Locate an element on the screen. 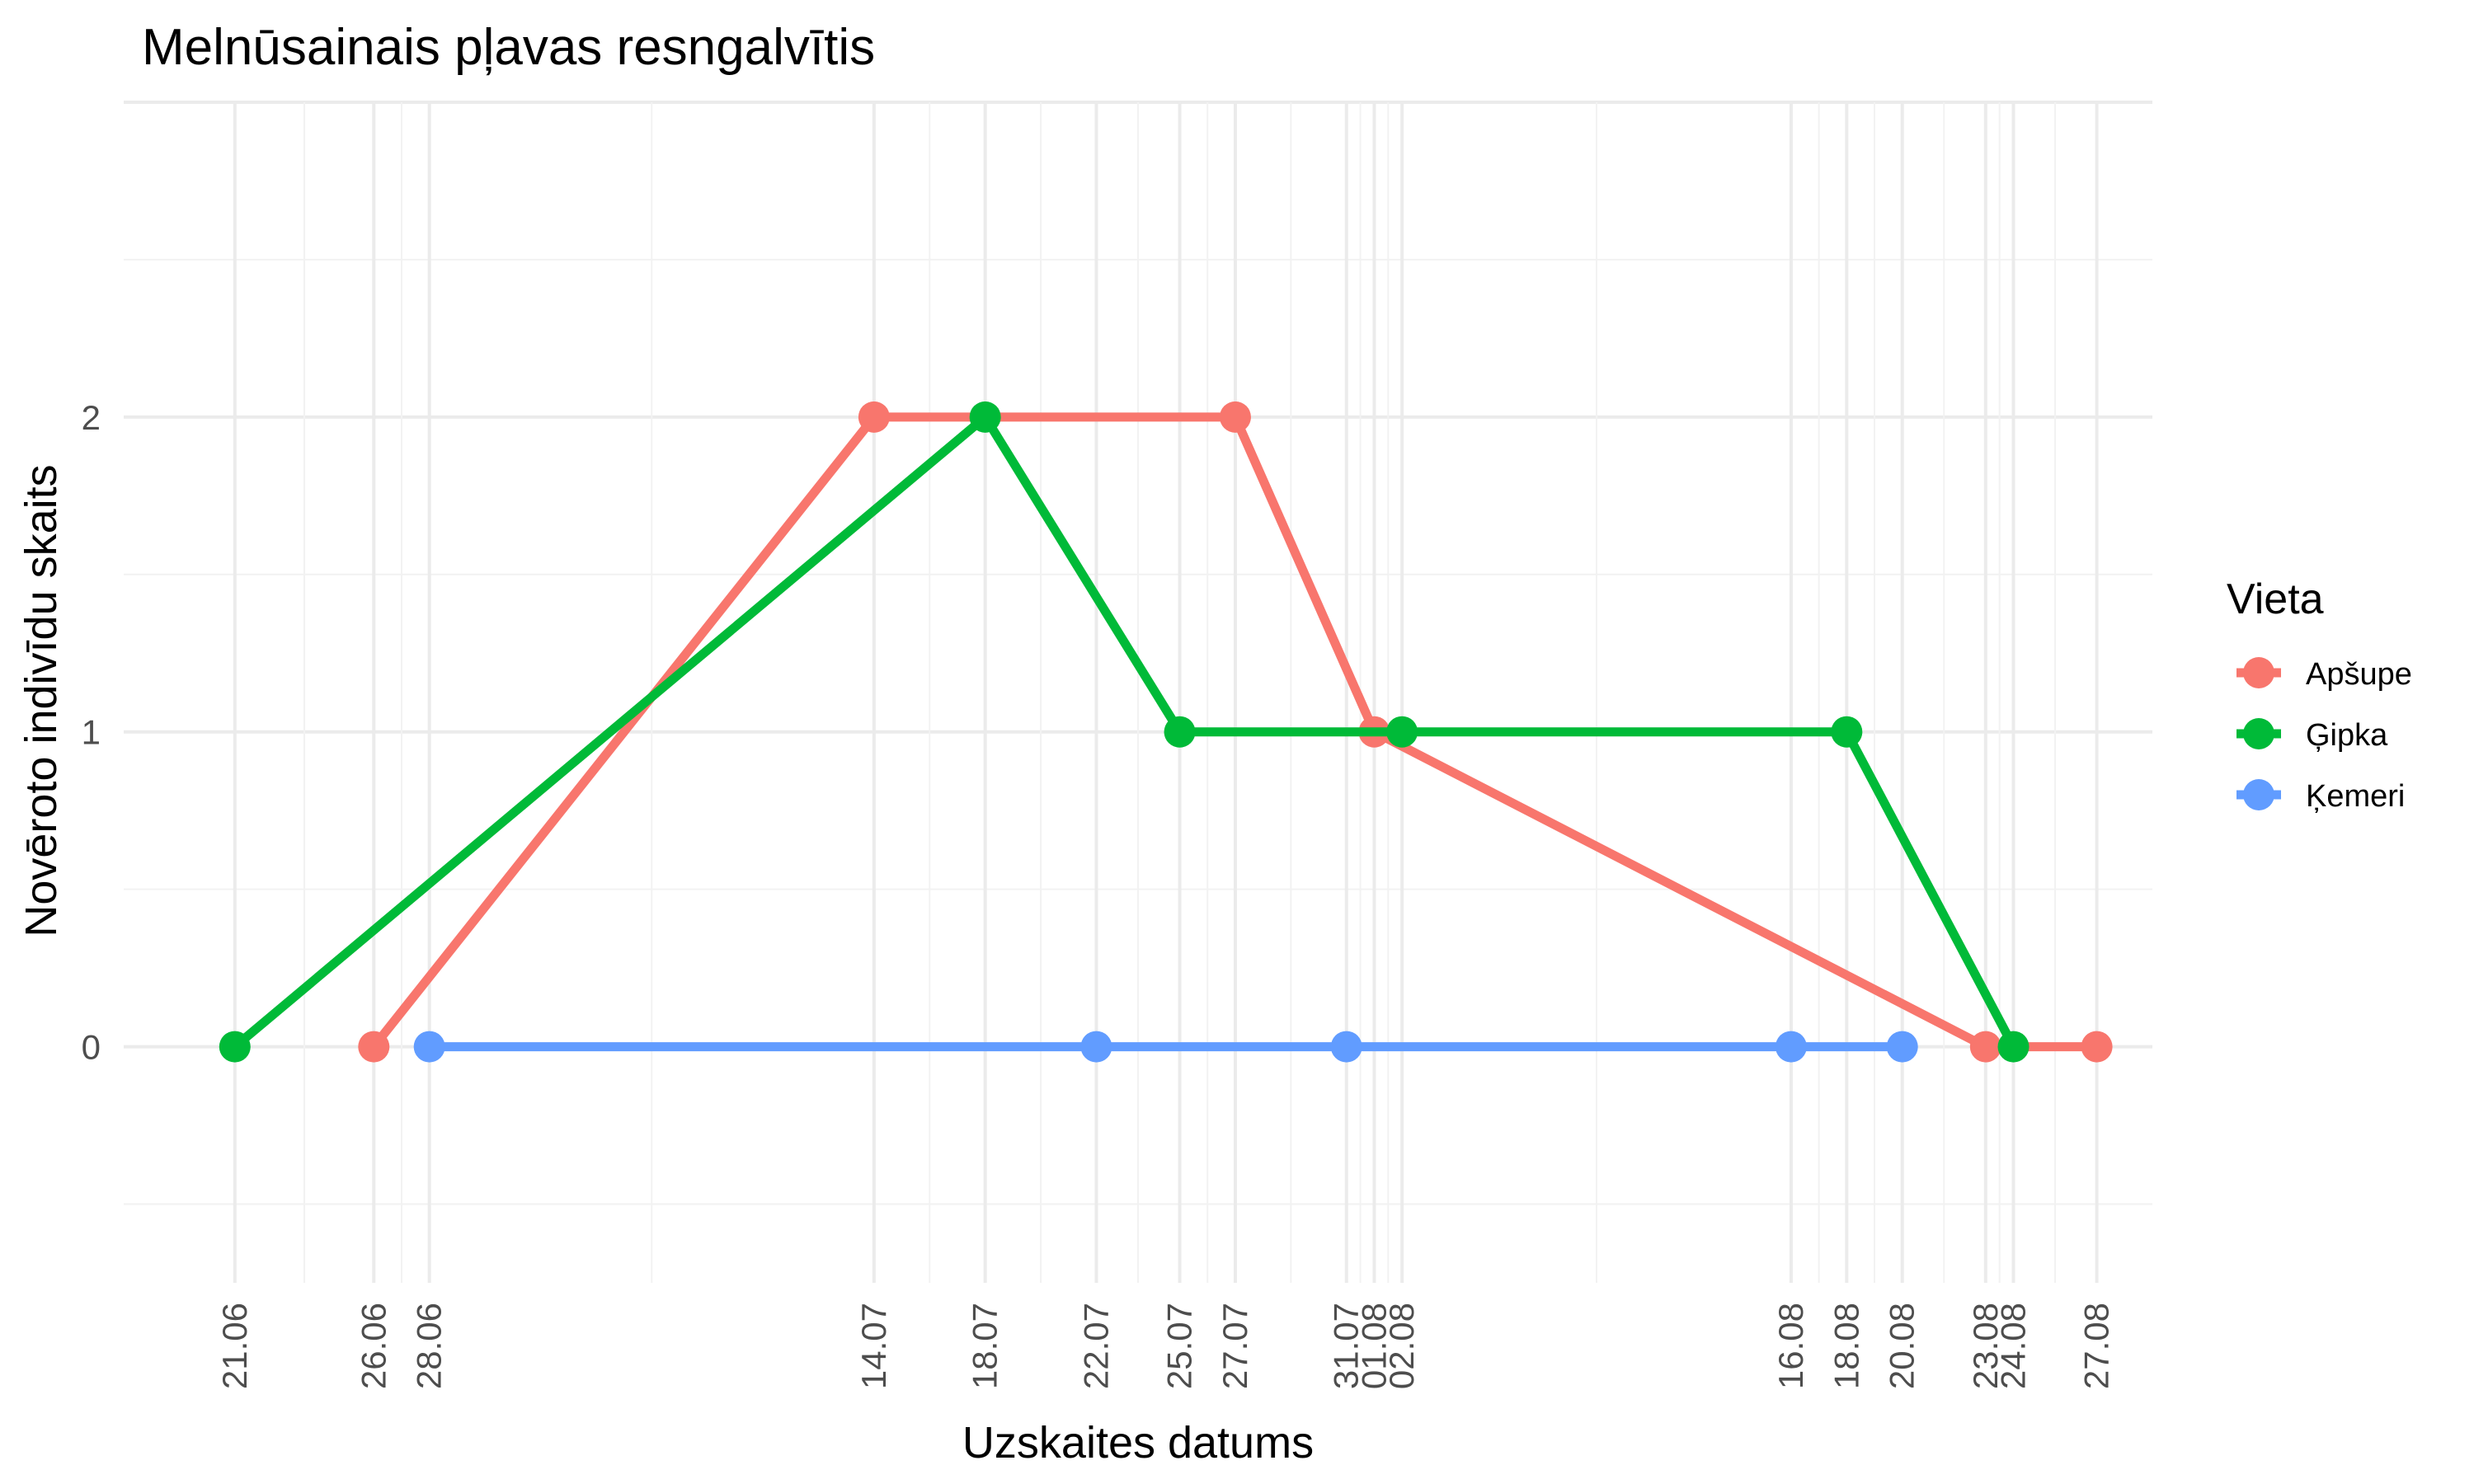 This screenshot has width=2474, height=1484. x-tick-label: 21.06 is located at coordinates (234, 1346).